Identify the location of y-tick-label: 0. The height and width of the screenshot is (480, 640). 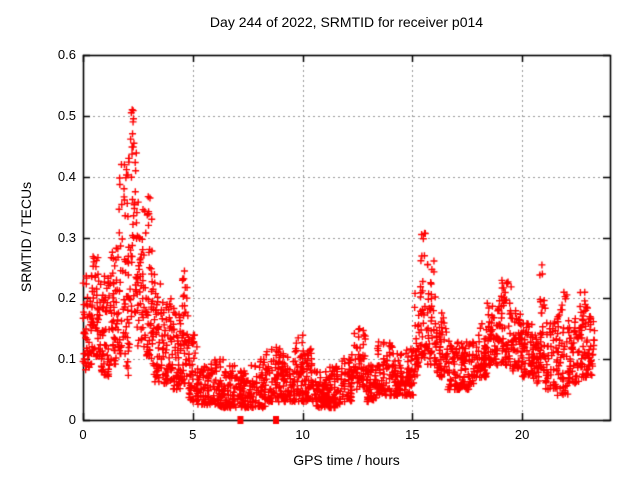
(72, 419).